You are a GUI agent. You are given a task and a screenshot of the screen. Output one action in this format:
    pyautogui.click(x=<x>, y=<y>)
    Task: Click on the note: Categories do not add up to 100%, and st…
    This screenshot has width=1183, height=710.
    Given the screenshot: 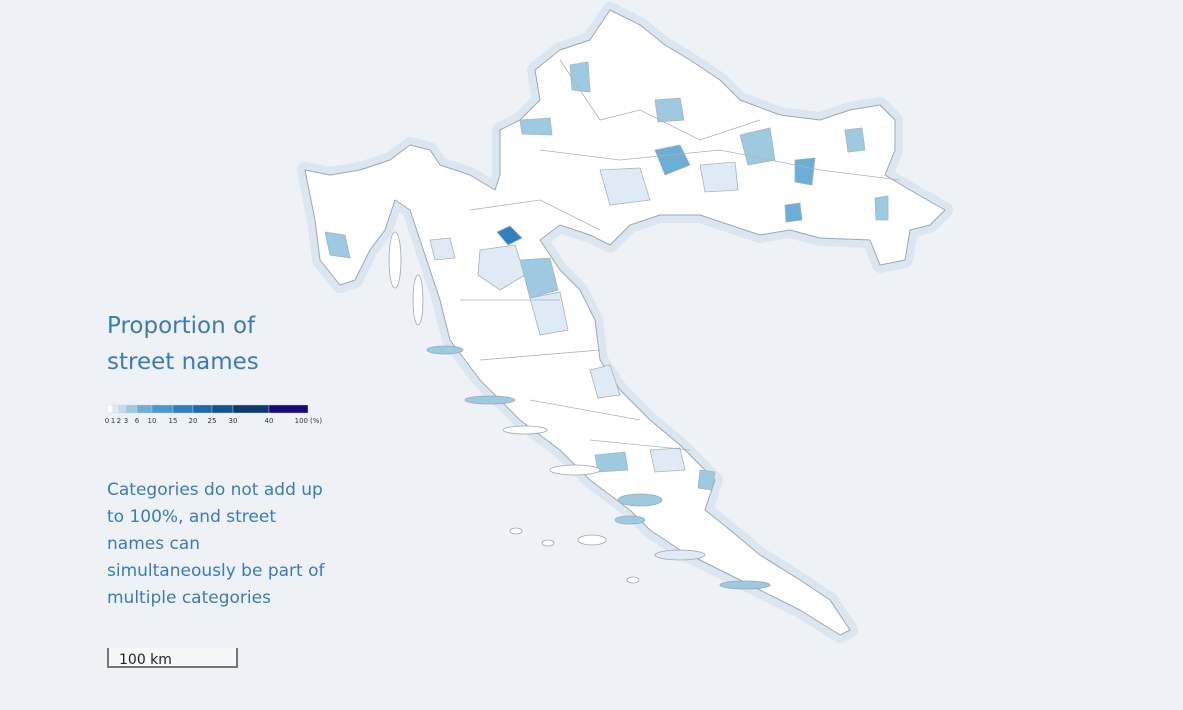 What is the action you would take?
    pyautogui.click(x=216, y=544)
    